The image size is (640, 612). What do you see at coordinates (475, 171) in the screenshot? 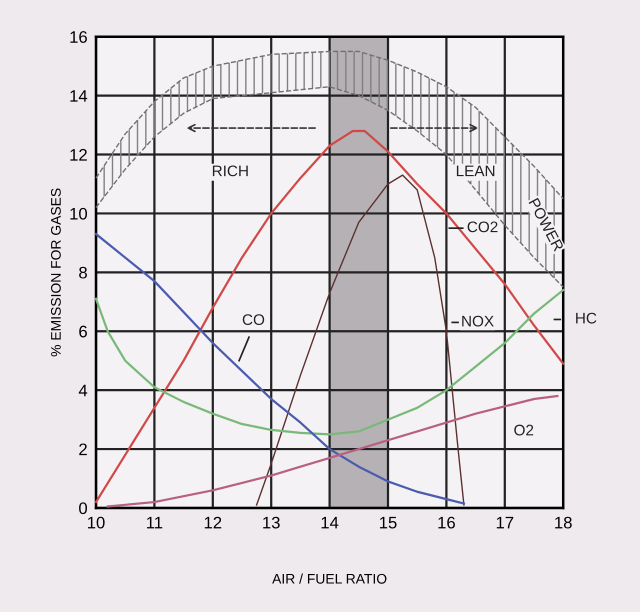
I see `annotation: LEAN` at bounding box center [475, 171].